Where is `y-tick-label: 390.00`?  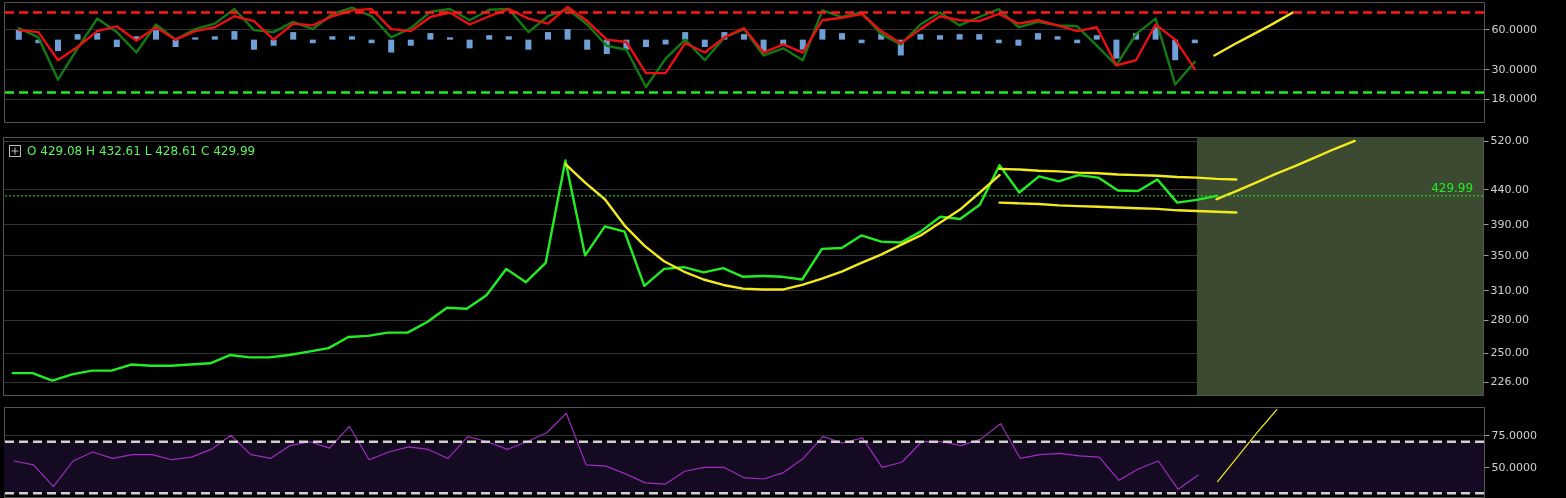
y-tick-label: 390.00 is located at coordinates (1509, 224).